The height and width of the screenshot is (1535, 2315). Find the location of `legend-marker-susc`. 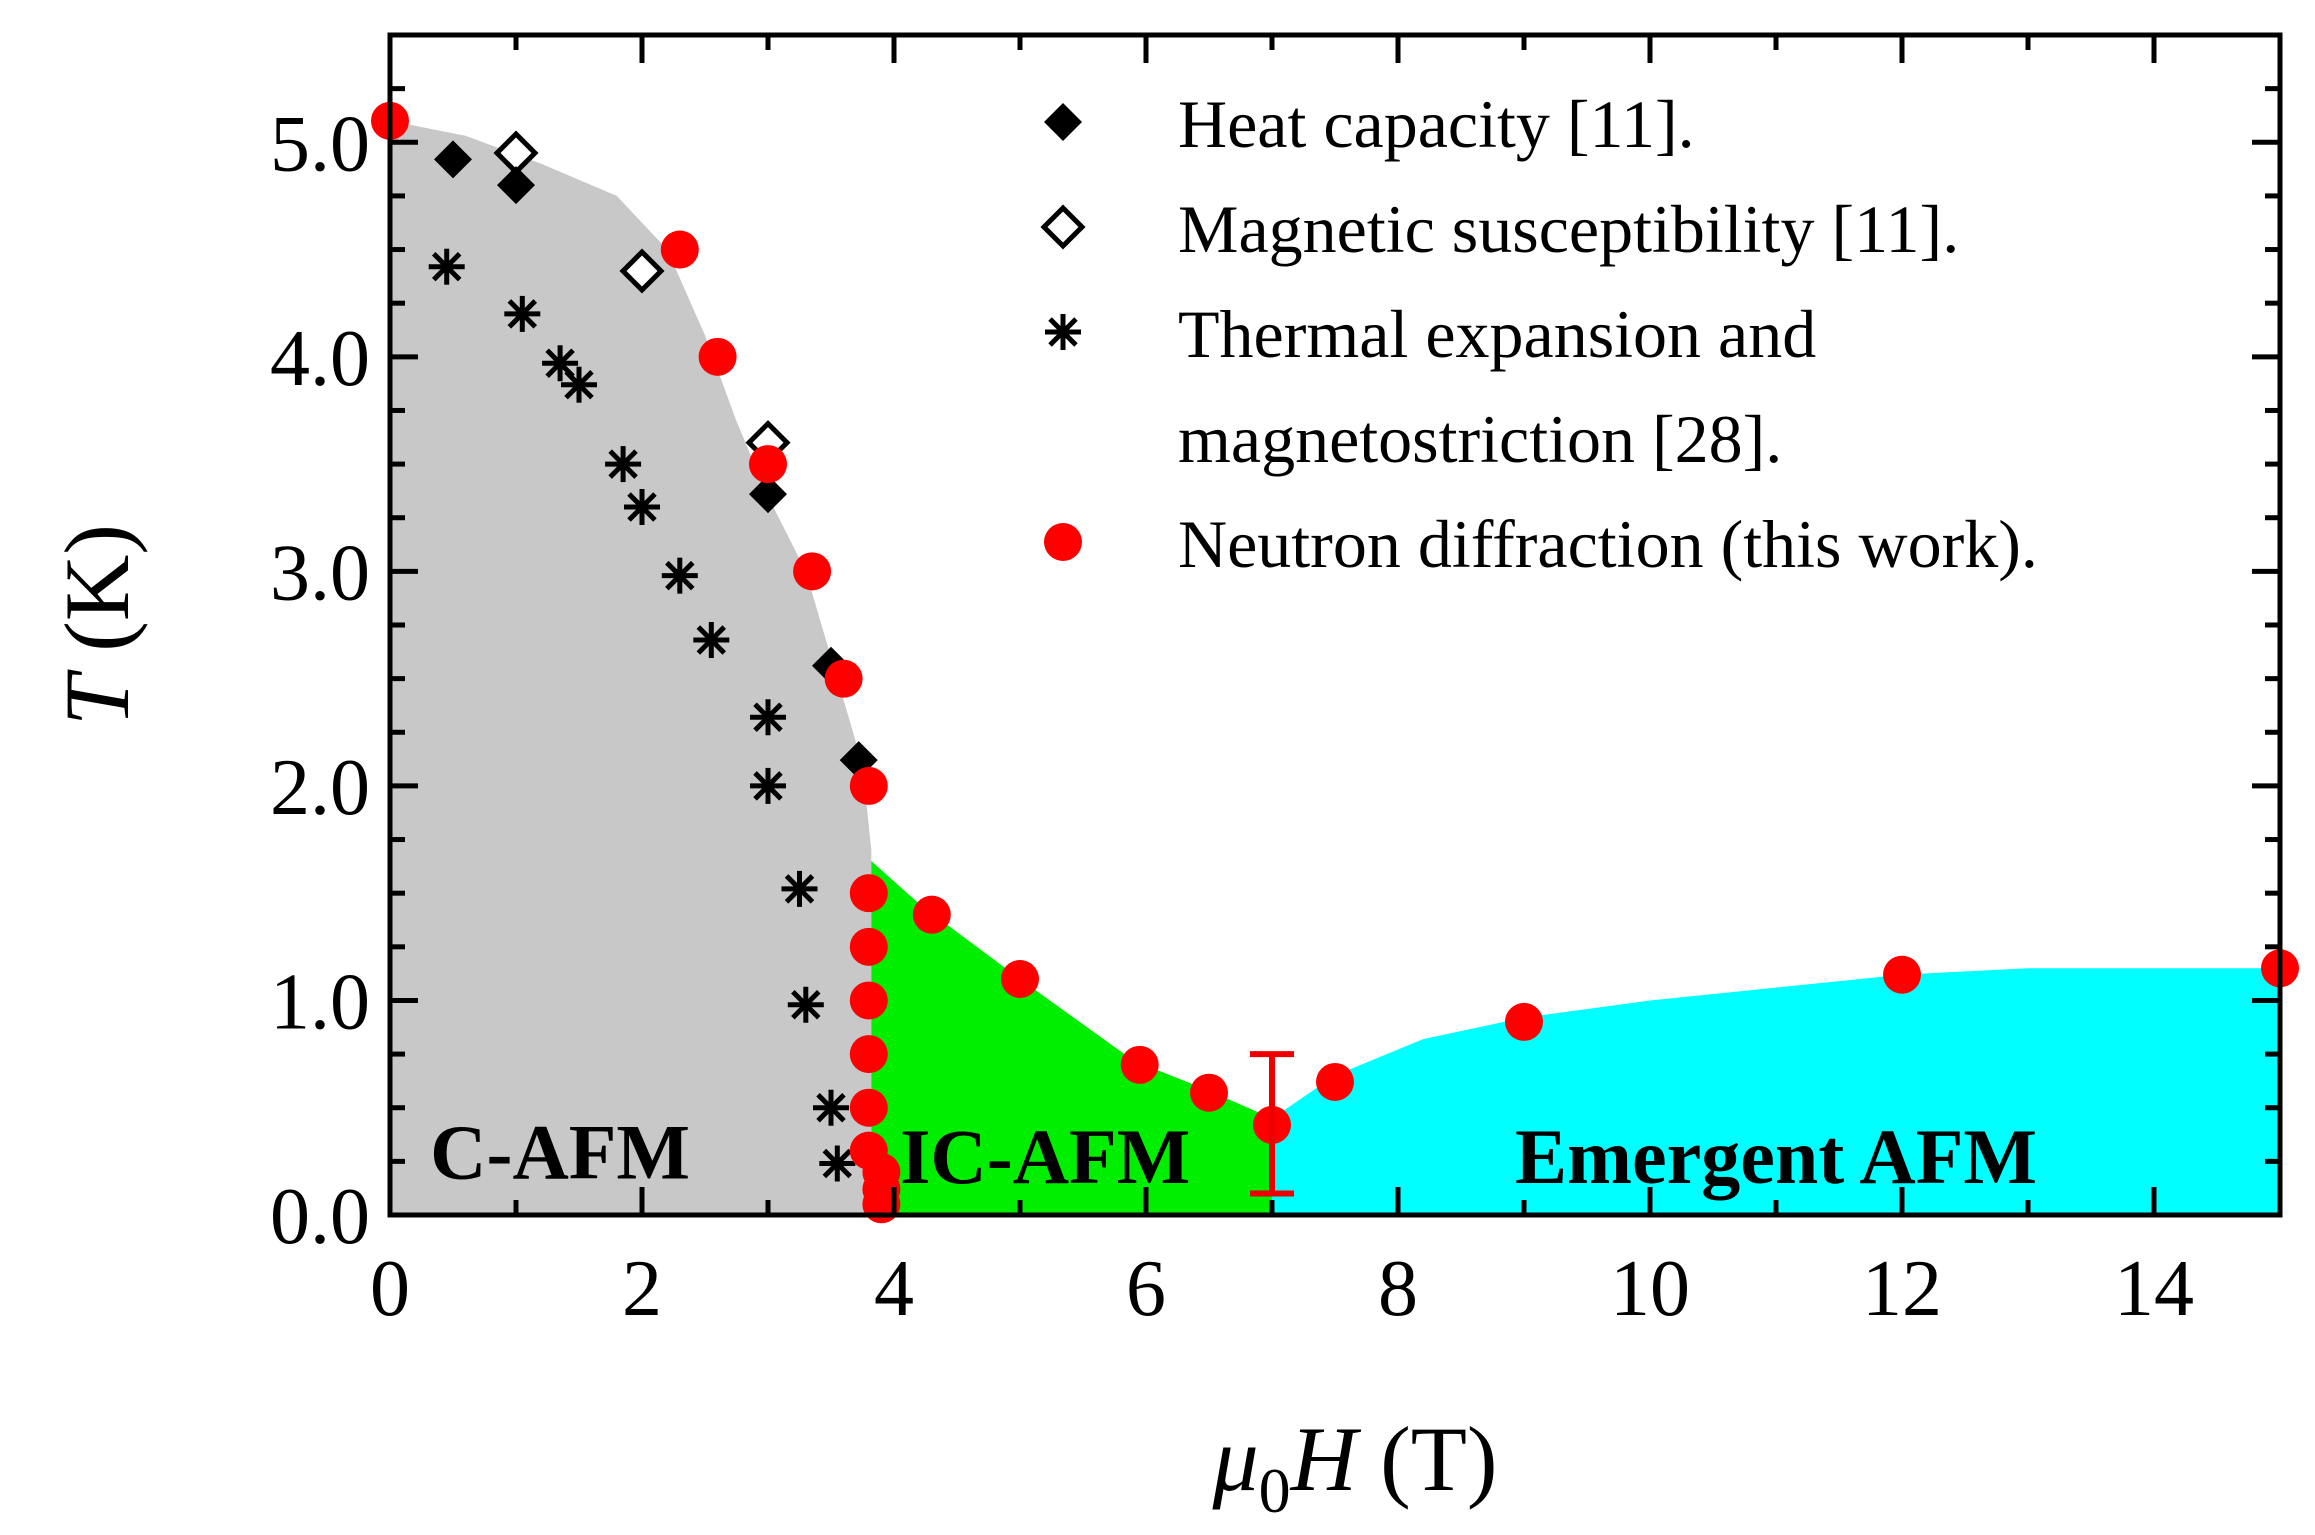

legend-marker-susc is located at coordinates (1063, 227).